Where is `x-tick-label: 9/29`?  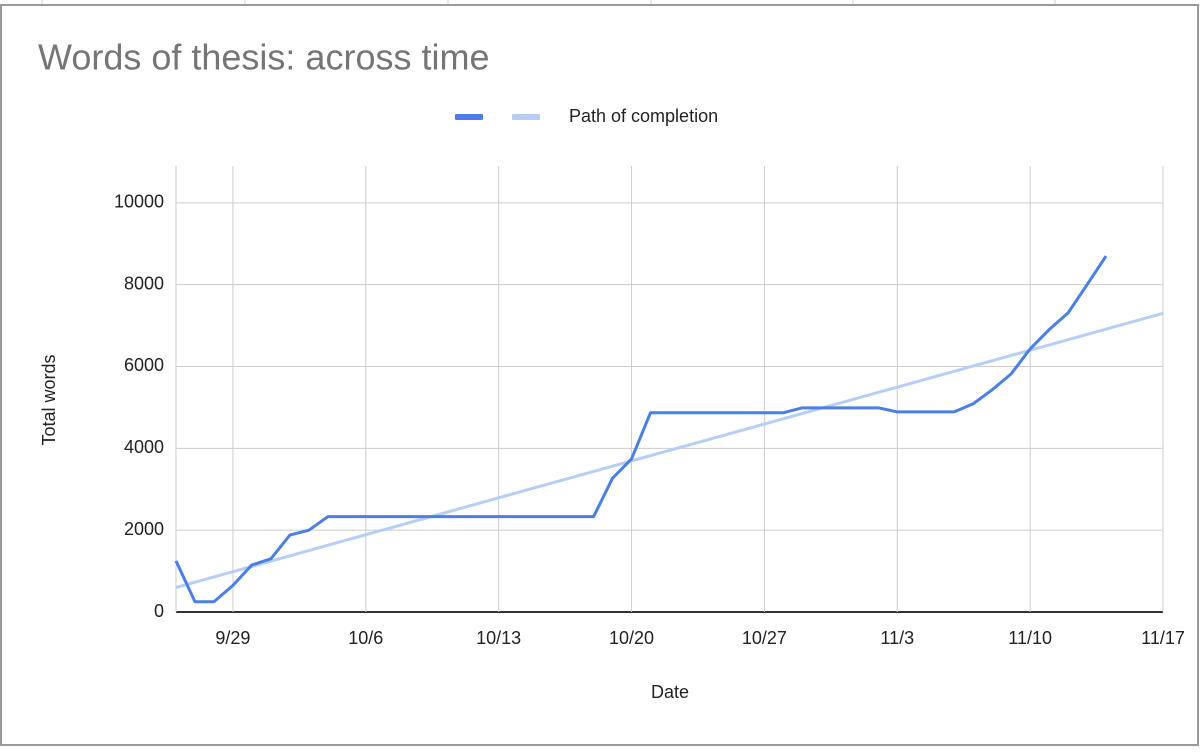
x-tick-label: 9/29 is located at coordinates (232, 638).